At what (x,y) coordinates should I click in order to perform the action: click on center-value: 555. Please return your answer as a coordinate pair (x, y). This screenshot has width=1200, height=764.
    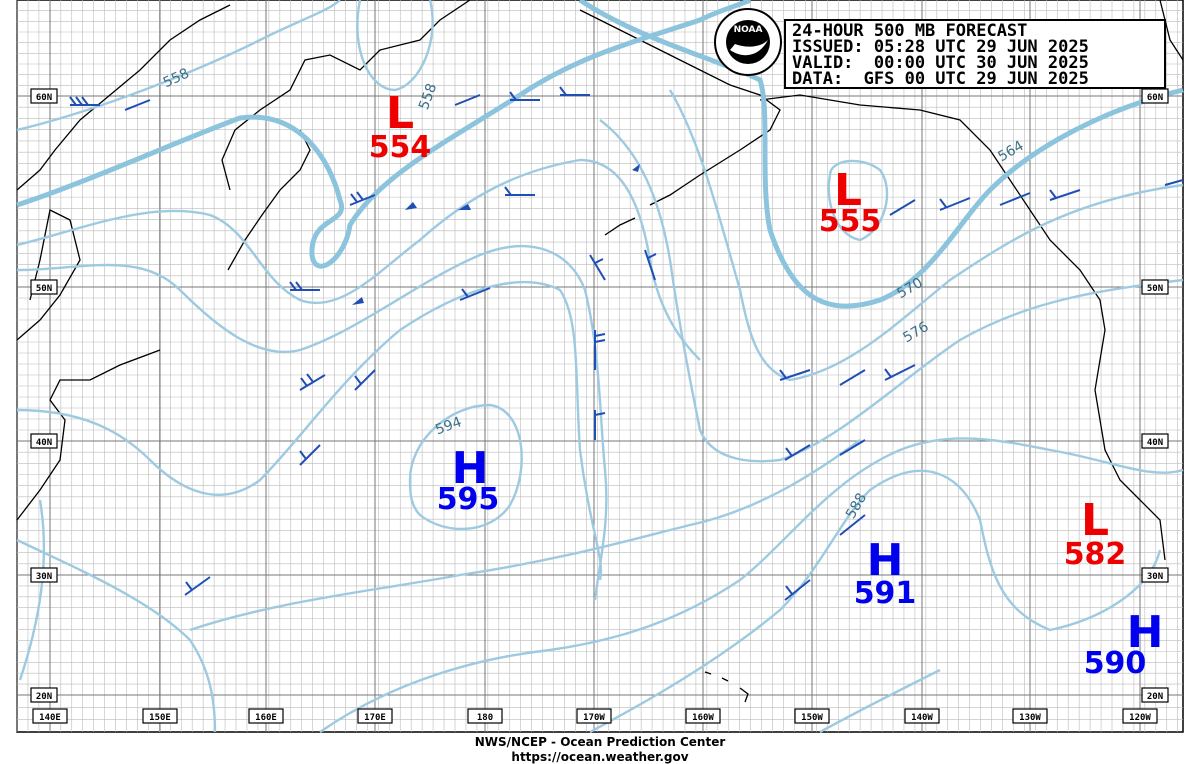
    Looking at the image, I should click on (850, 221).